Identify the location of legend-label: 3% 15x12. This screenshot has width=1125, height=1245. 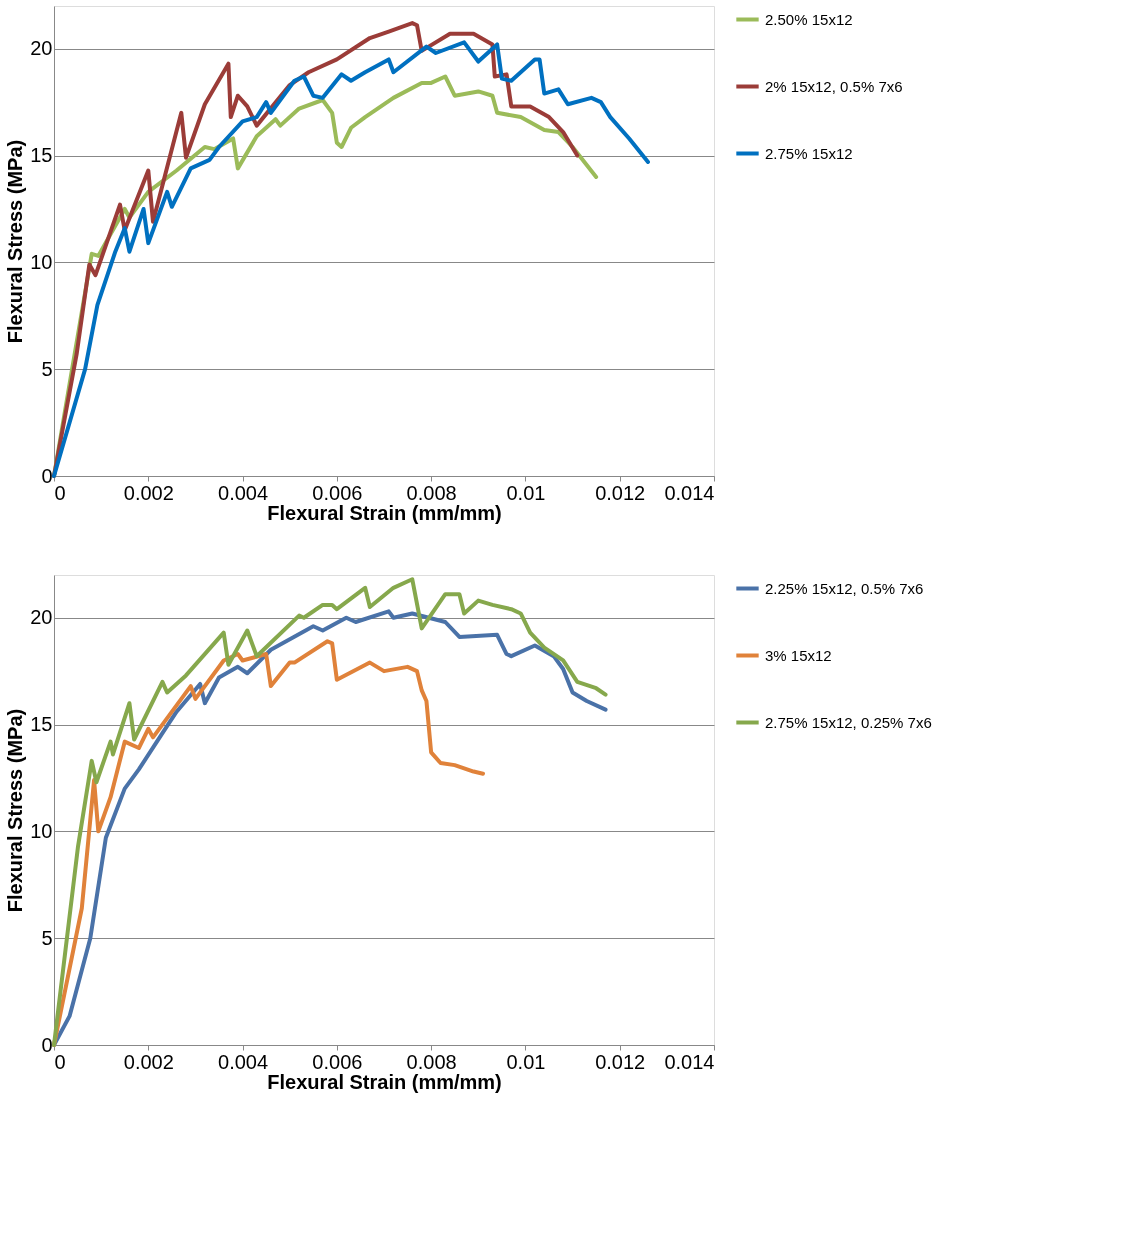
(798, 655).